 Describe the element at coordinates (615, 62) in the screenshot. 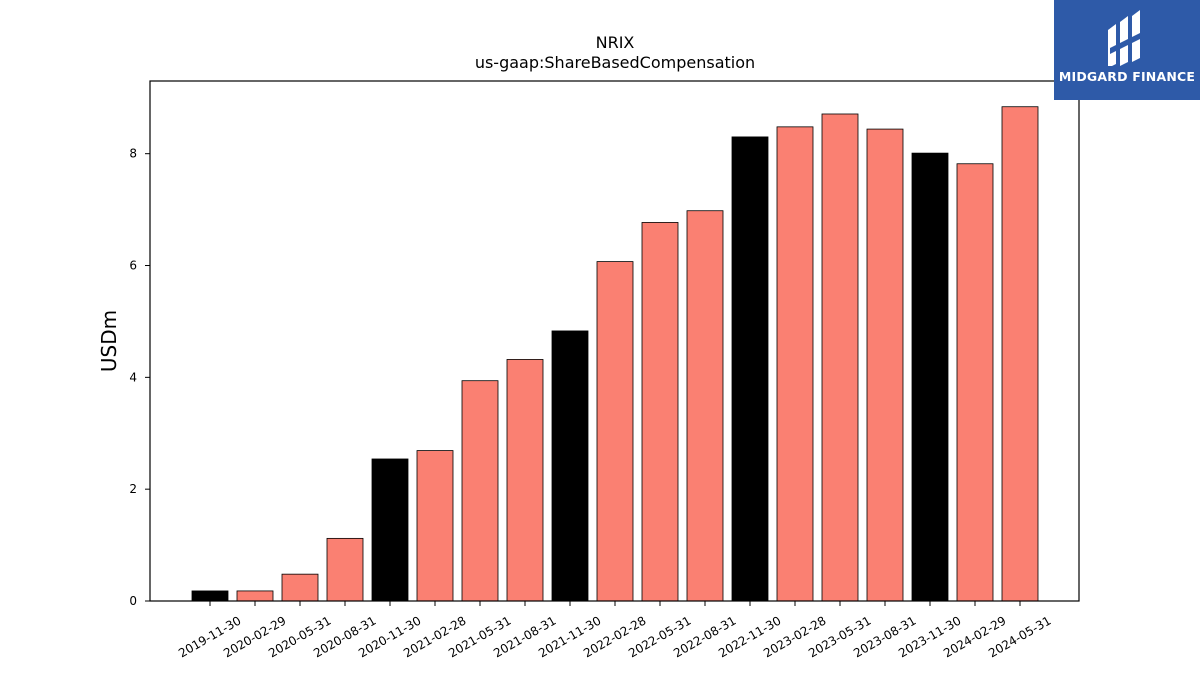

I see `chart-subtitle: us-gaap:ShareBasedCompensation` at that location.